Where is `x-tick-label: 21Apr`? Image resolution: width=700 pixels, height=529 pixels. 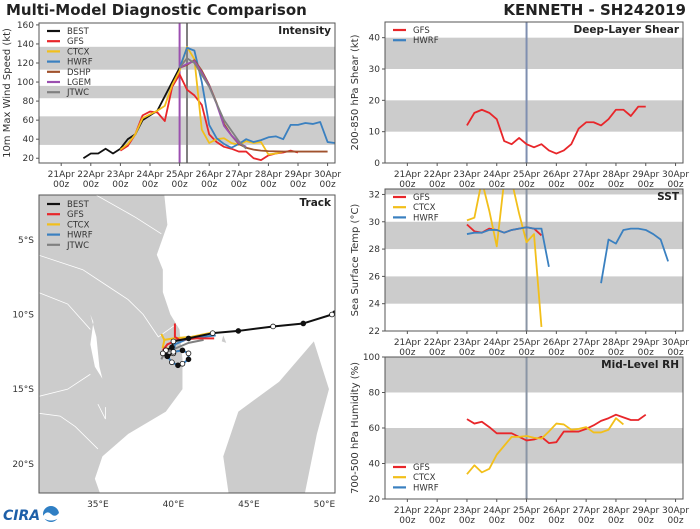
x-tick-label: 21Apr is located at coordinates (61, 175).